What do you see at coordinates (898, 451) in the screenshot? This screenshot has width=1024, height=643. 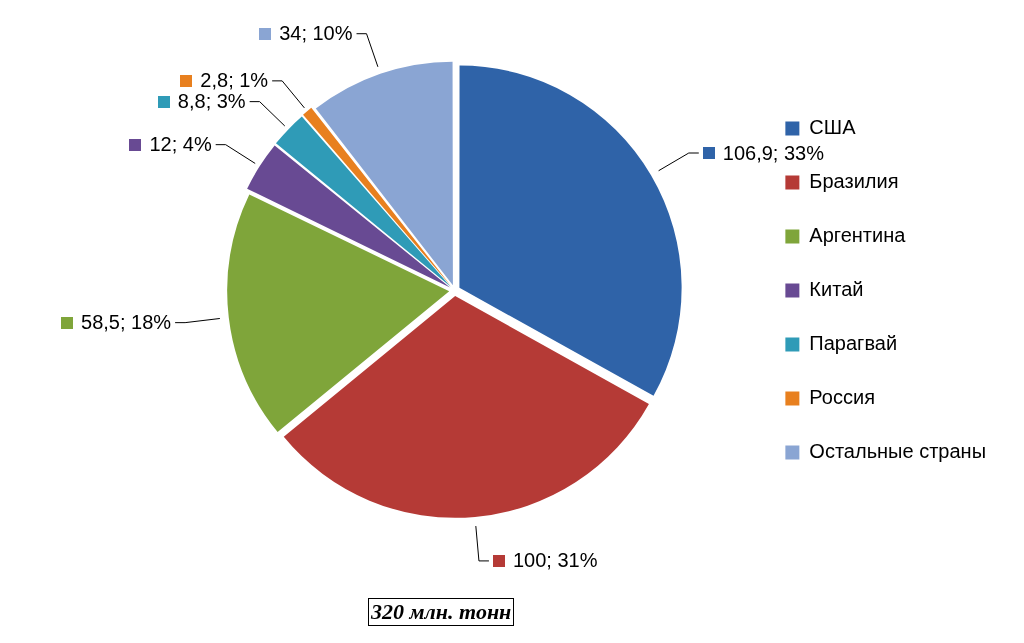 I see `legend-label: Остальные страны` at bounding box center [898, 451].